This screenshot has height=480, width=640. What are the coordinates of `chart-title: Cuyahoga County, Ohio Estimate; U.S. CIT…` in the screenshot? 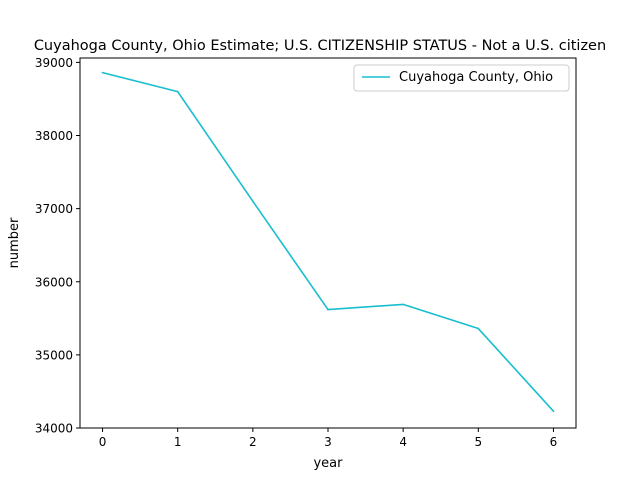 It's located at (320, 46).